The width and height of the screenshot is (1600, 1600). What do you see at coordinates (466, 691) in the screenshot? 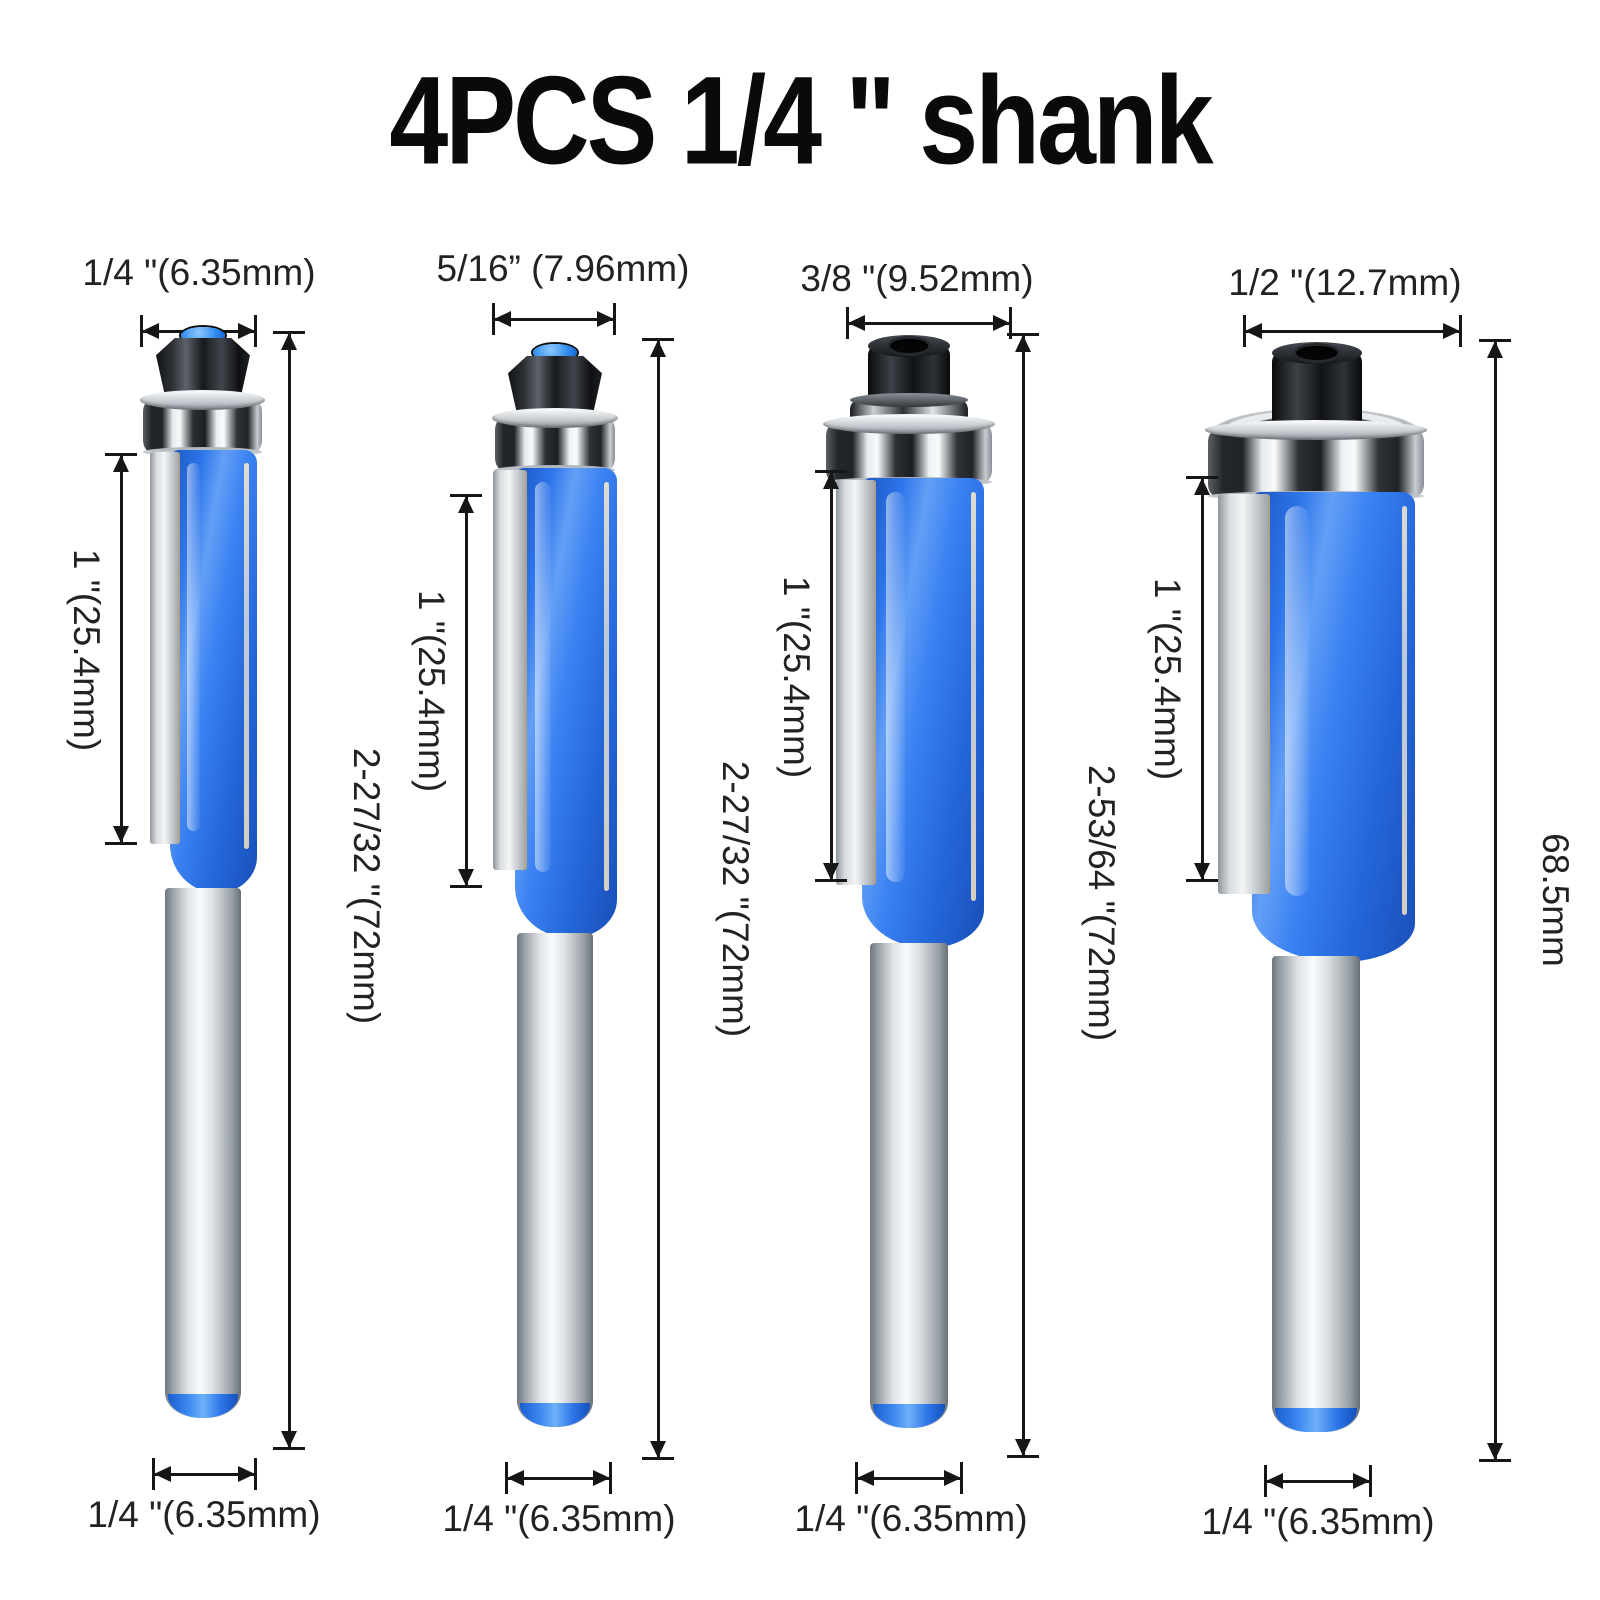
I see `bit2-cut-length-arrow` at bounding box center [466, 691].